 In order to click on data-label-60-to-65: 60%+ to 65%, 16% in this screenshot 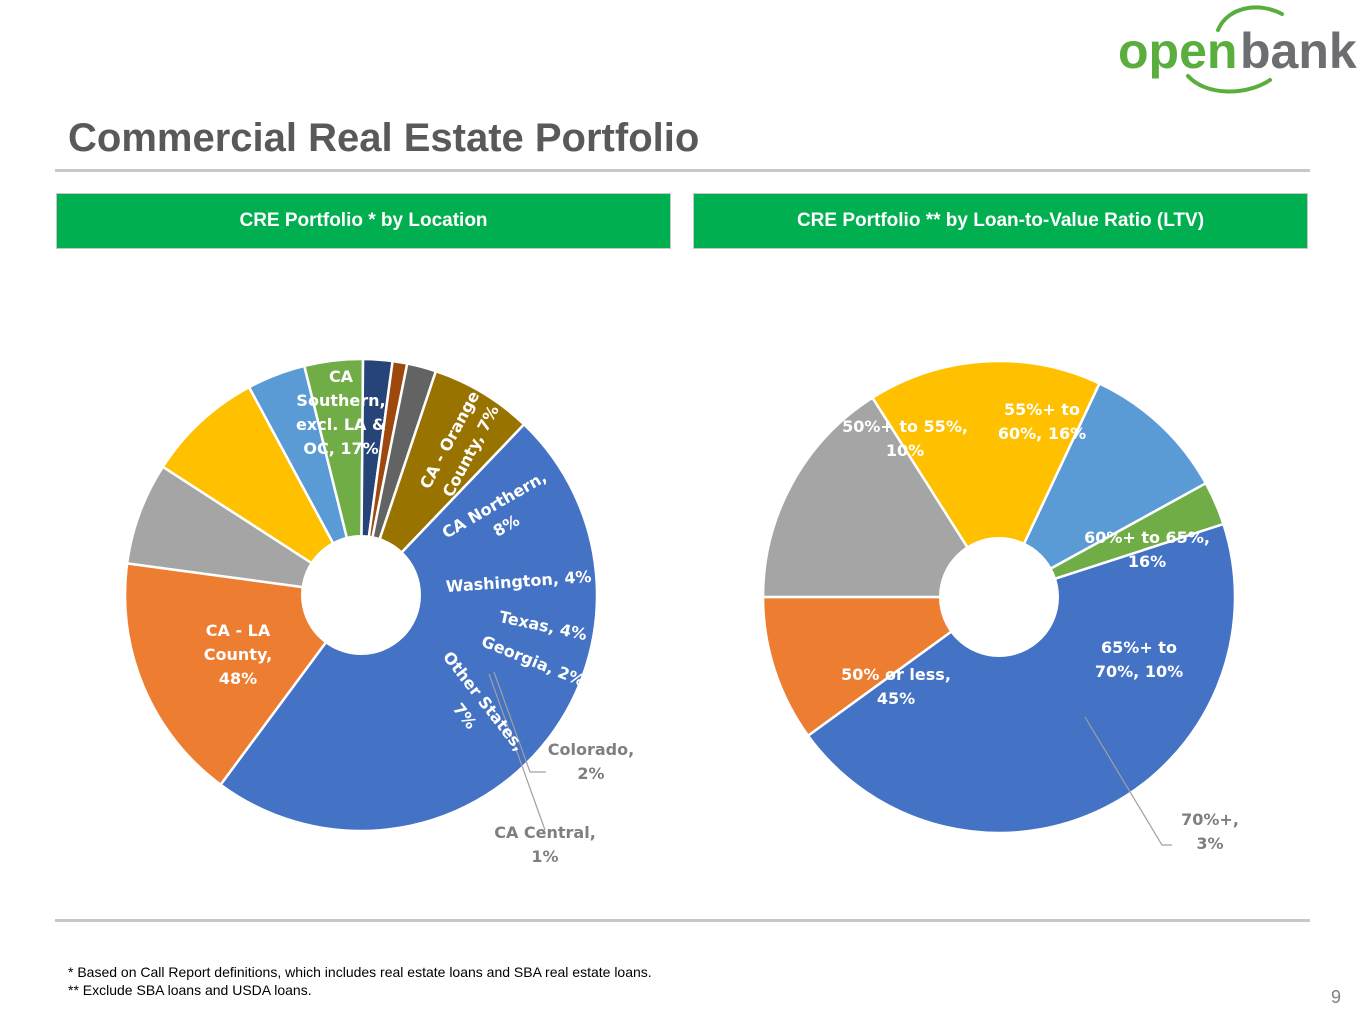, I will do `click(1147, 549)`.